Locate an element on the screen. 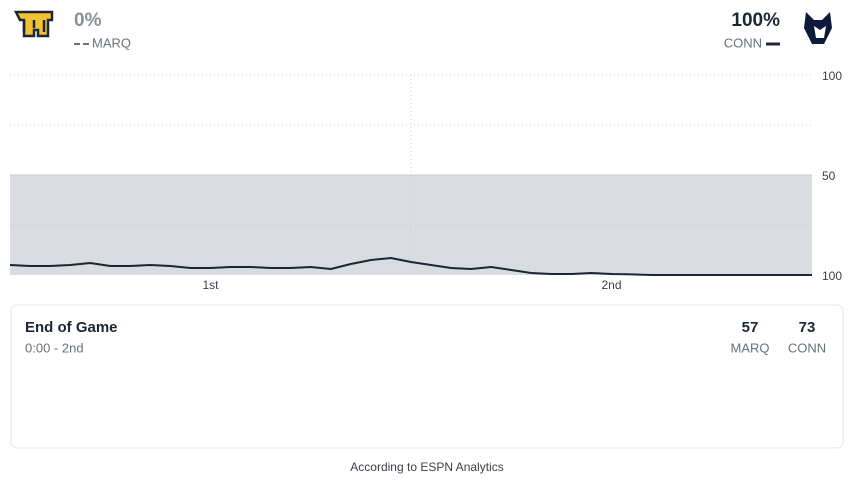  home-percent: 100% is located at coordinates (755, 20).